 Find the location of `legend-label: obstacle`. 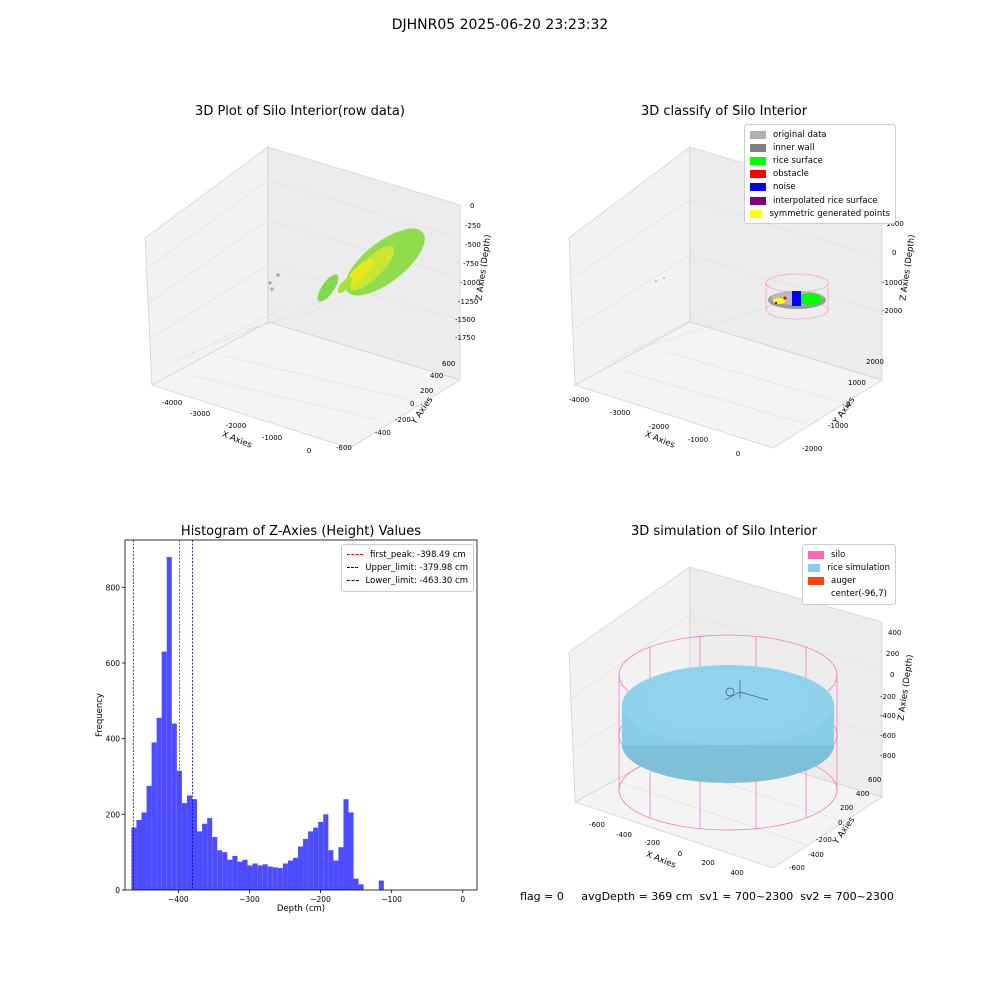

legend-label: obstacle is located at coordinates (791, 174).